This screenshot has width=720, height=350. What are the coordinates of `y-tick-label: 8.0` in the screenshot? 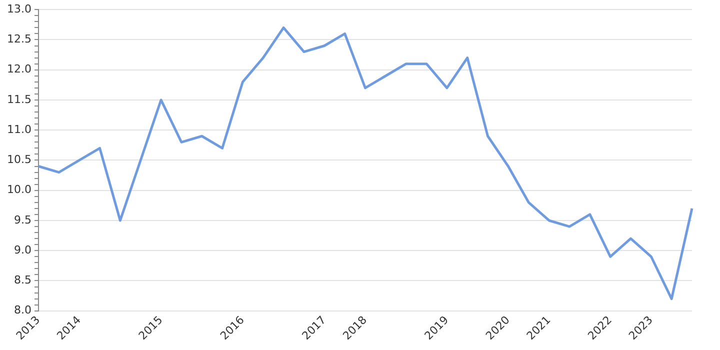 It's located at (23, 310).